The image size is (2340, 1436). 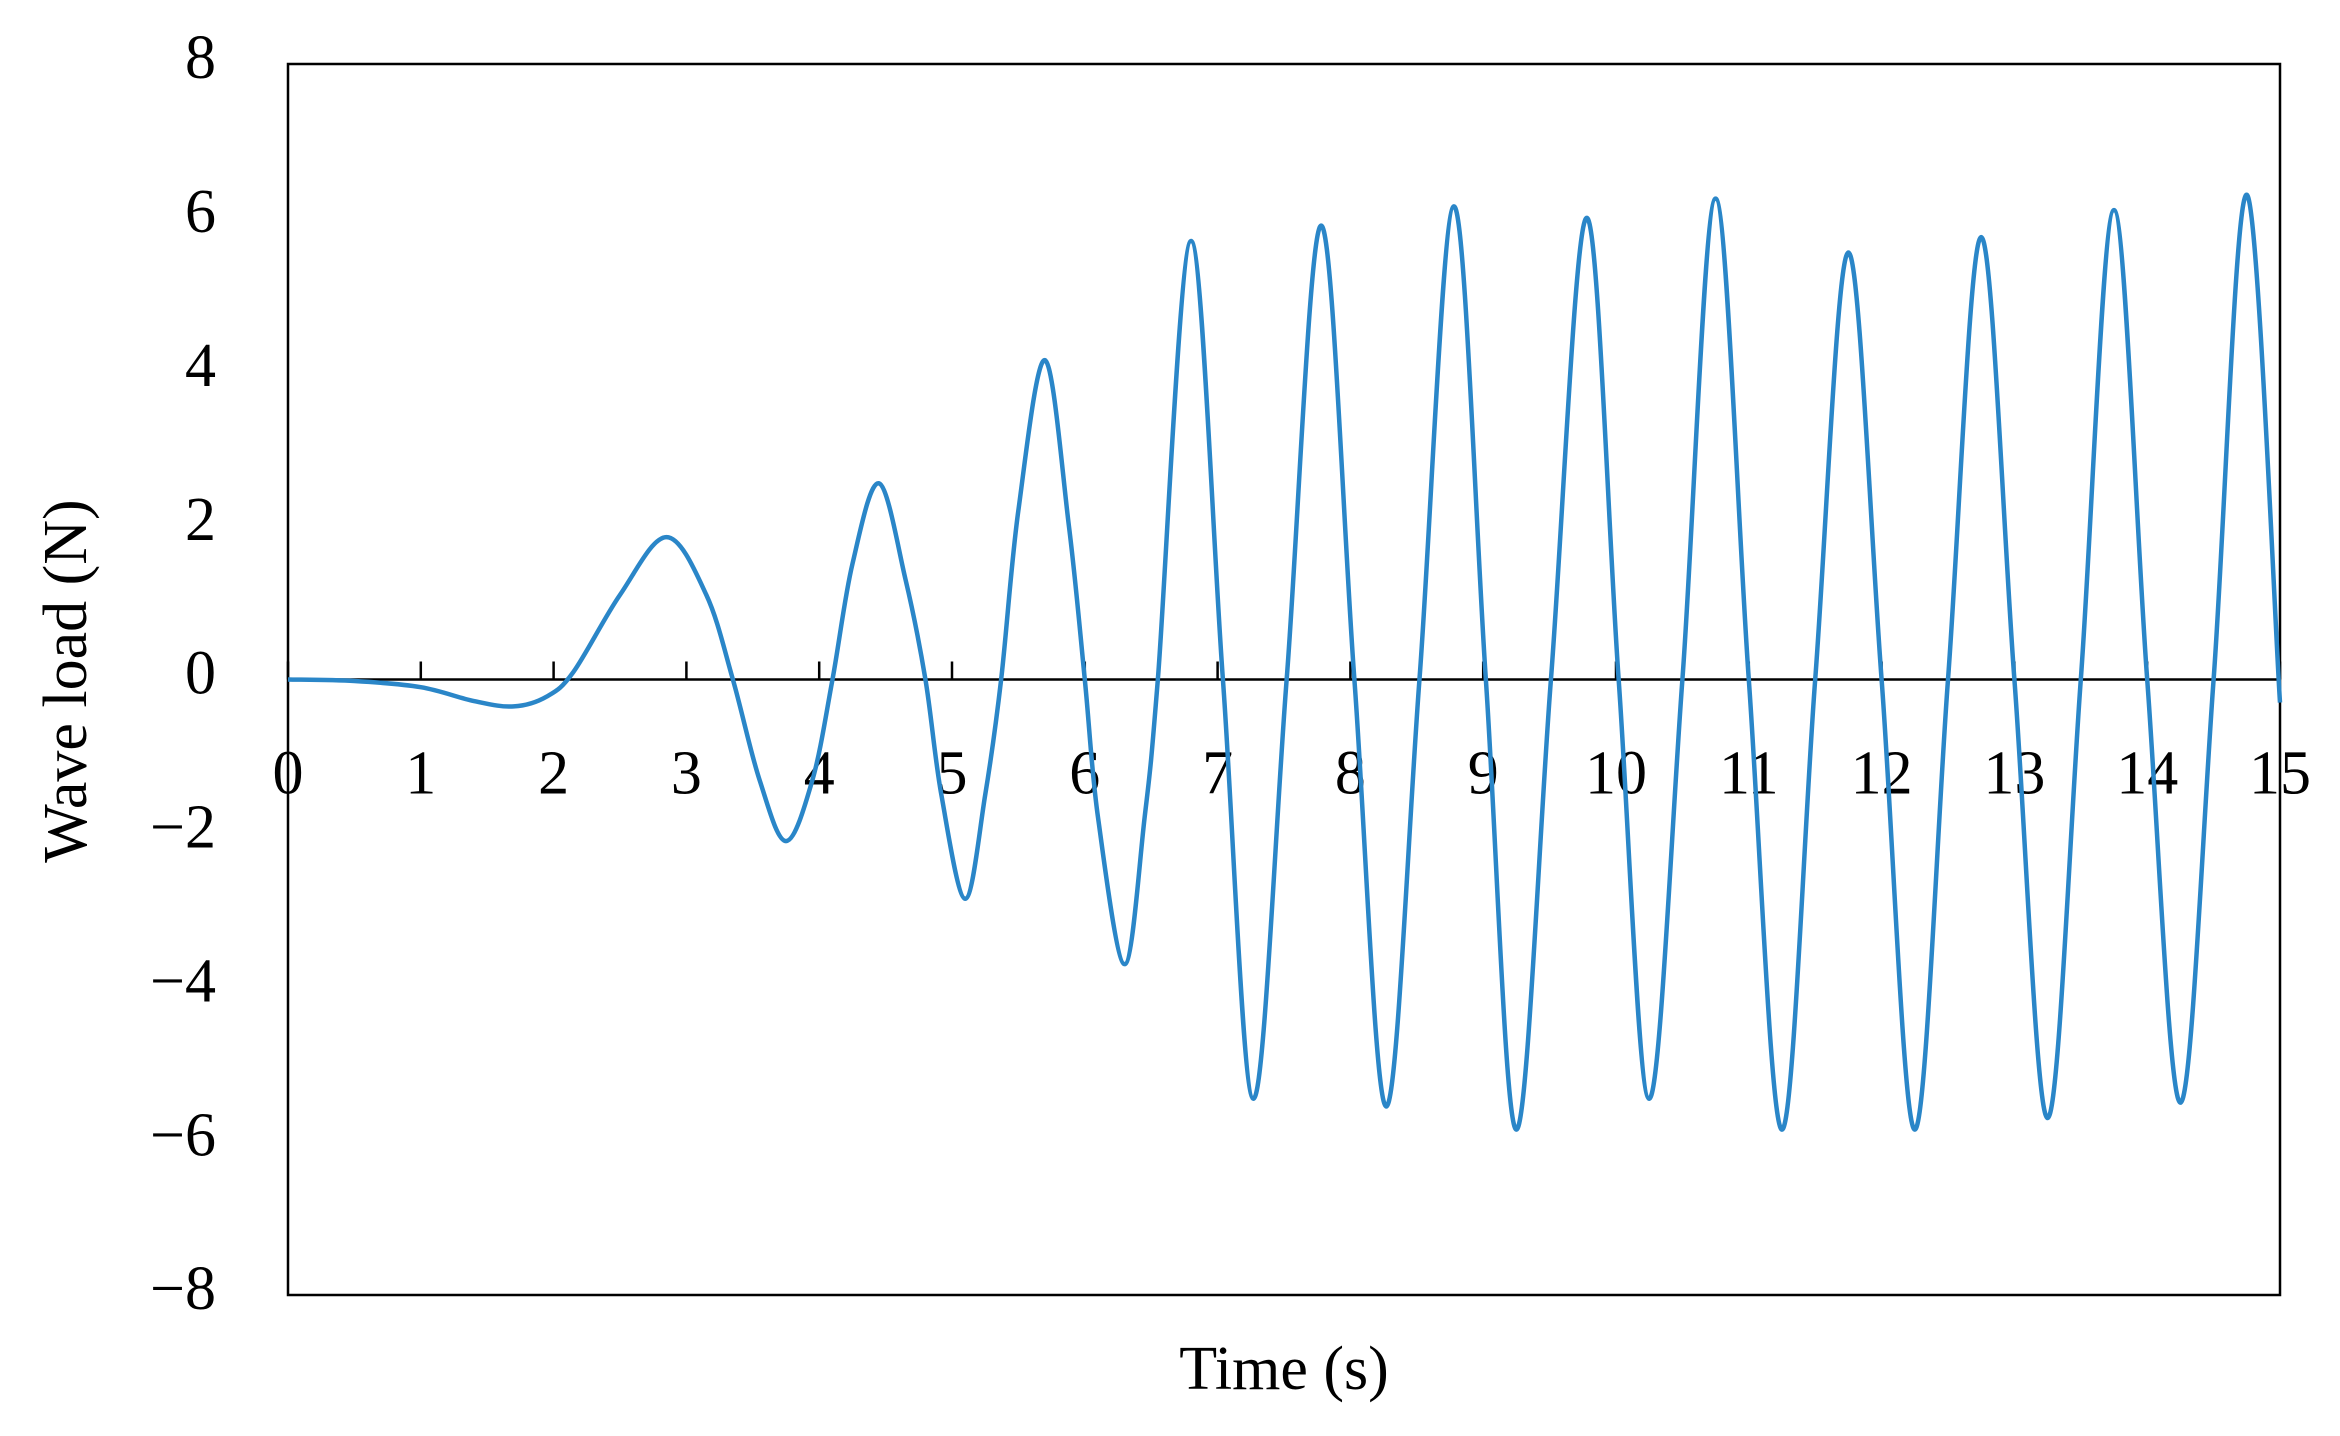 What do you see at coordinates (1882, 774) in the screenshot?
I see `x-tick-label: 12` at bounding box center [1882, 774].